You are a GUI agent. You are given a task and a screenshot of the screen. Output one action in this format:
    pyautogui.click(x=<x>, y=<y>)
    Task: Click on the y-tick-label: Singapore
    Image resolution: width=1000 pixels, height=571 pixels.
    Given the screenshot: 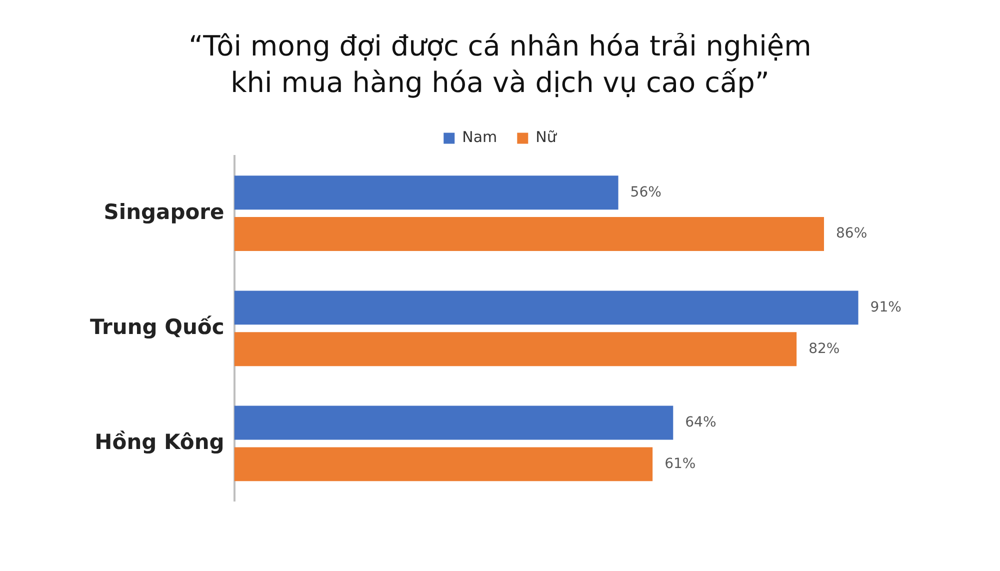 What is the action you would take?
    pyautogui.click(x=164, y=212)
    